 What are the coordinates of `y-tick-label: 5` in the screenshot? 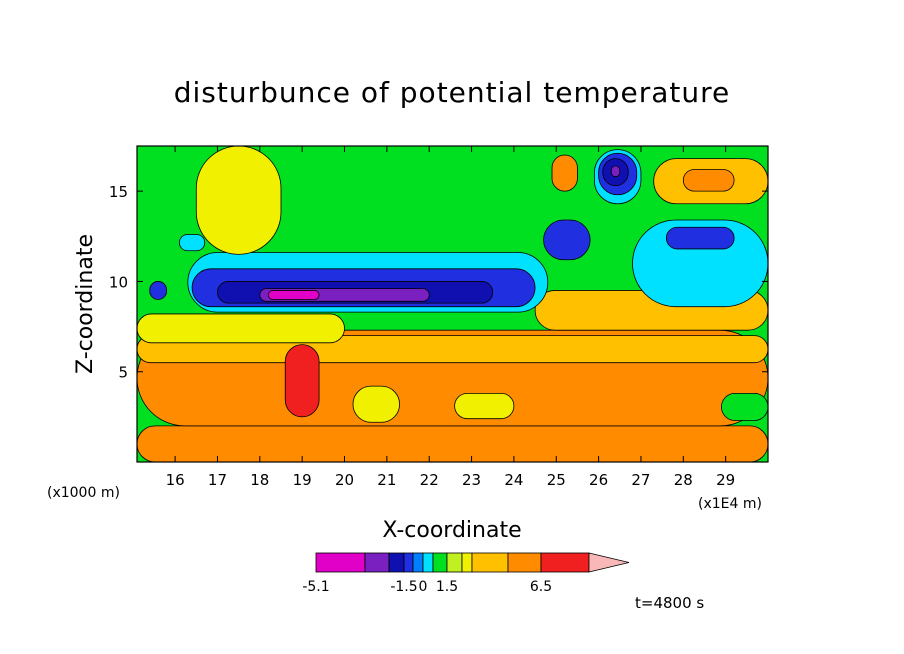 It's located at (123, 373).